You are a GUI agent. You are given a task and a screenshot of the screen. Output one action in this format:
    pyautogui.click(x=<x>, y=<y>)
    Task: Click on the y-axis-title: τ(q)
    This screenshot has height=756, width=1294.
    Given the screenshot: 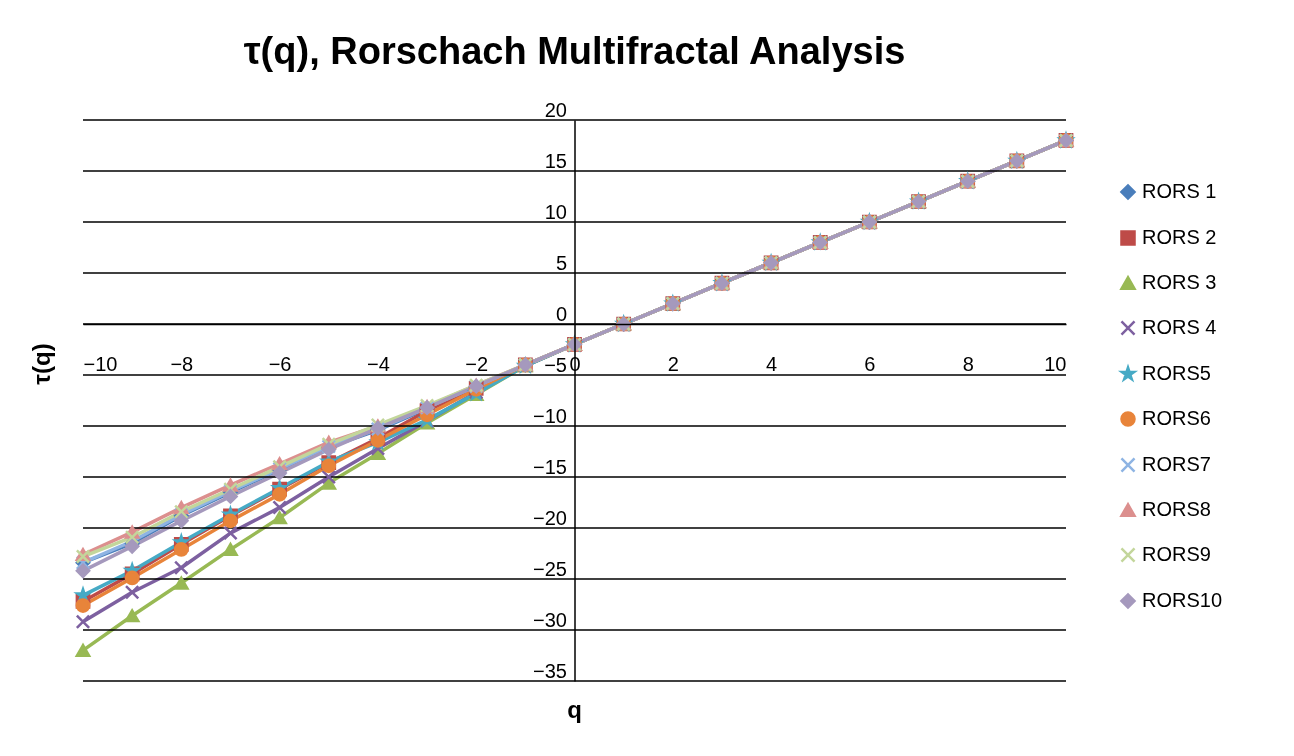 What is the action you would take?
    pyautogui.click(x=41, y=364)
    